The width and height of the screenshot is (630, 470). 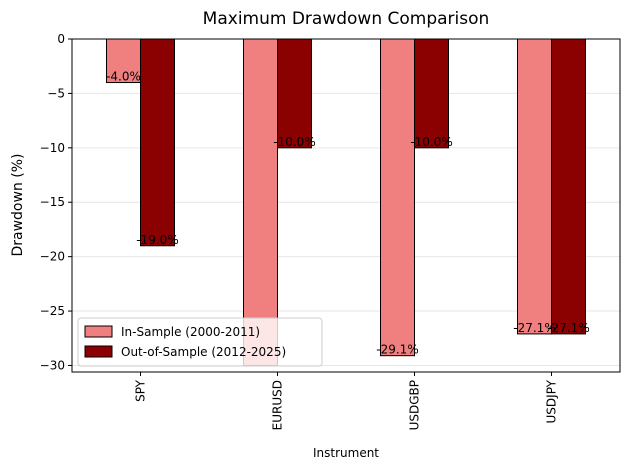 What do you see at coordinates (52, 202) in the screenshot?
I see `y-tick-label: −15` at bounding box center [52, 202].